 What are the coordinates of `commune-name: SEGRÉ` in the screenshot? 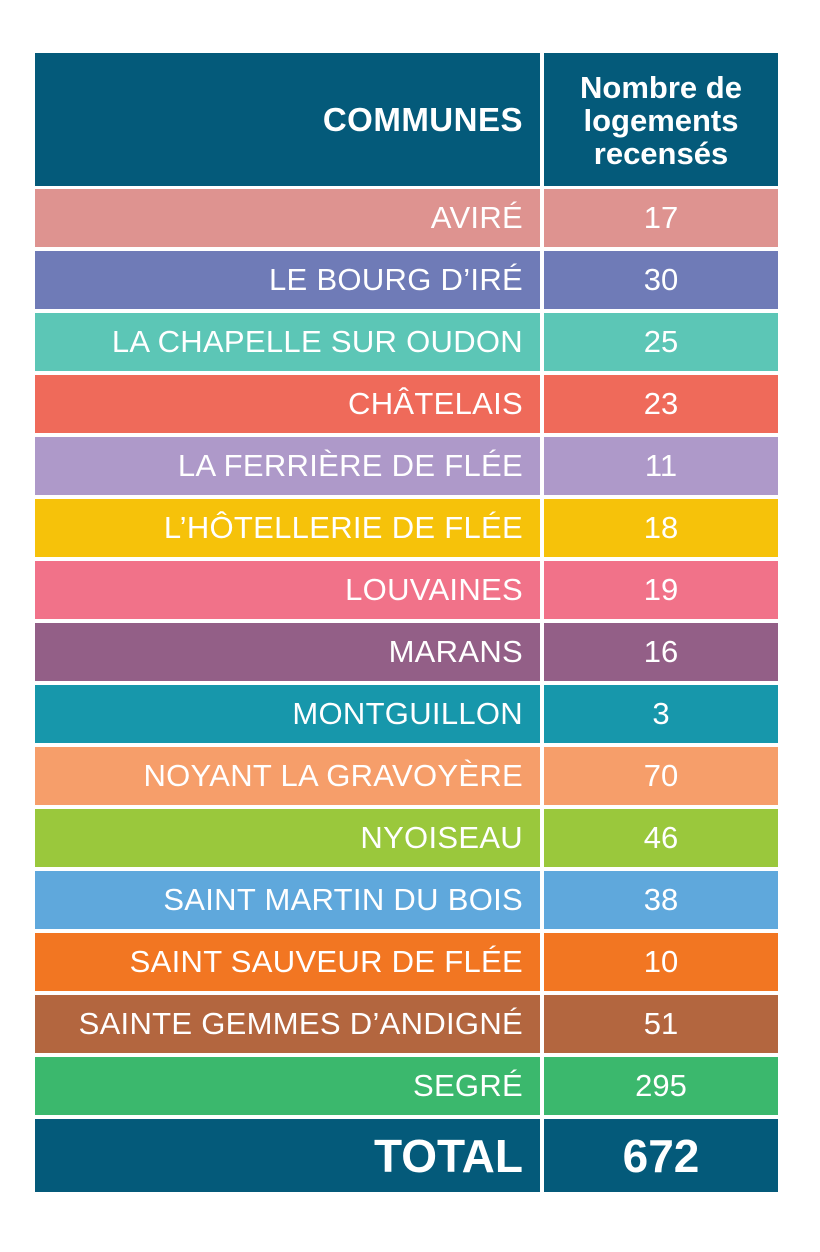 It's located at (287, 1086).